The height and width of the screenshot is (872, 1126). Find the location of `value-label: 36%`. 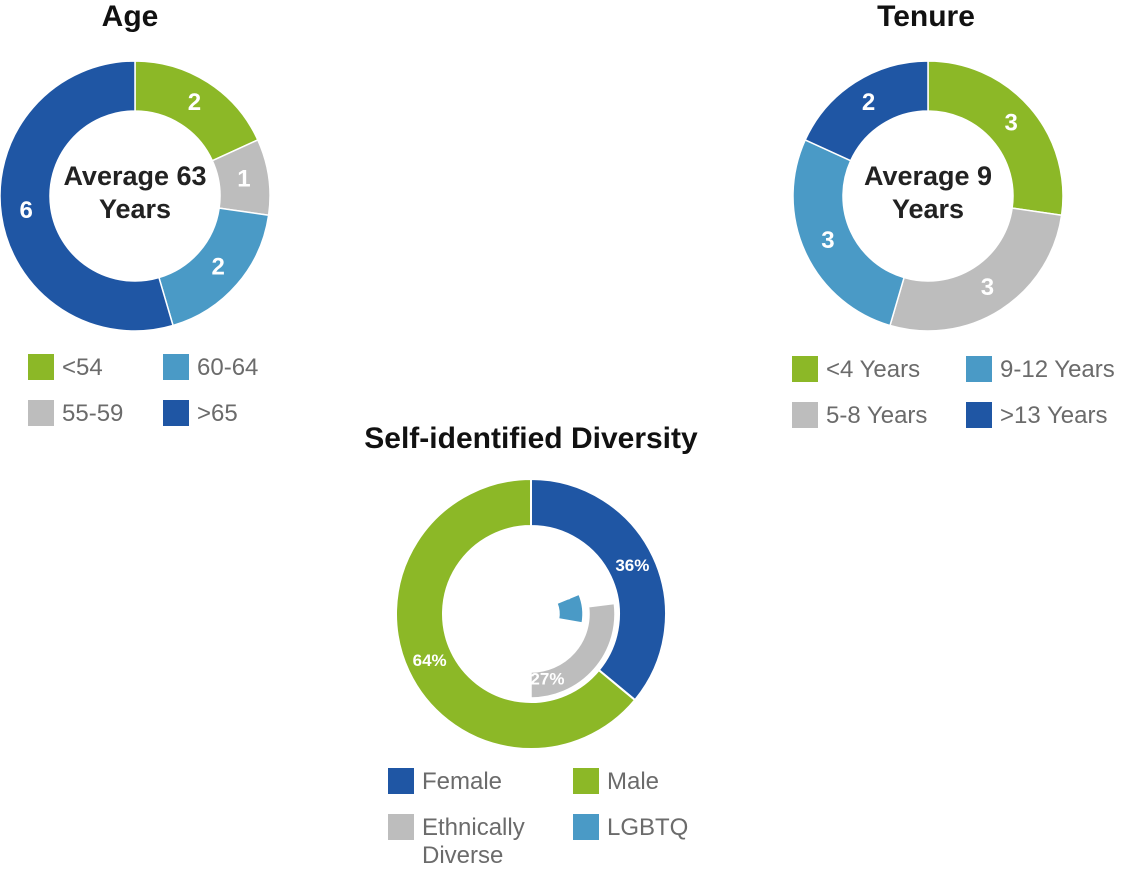

value-label: 36% is located at coordinates (632, 565).